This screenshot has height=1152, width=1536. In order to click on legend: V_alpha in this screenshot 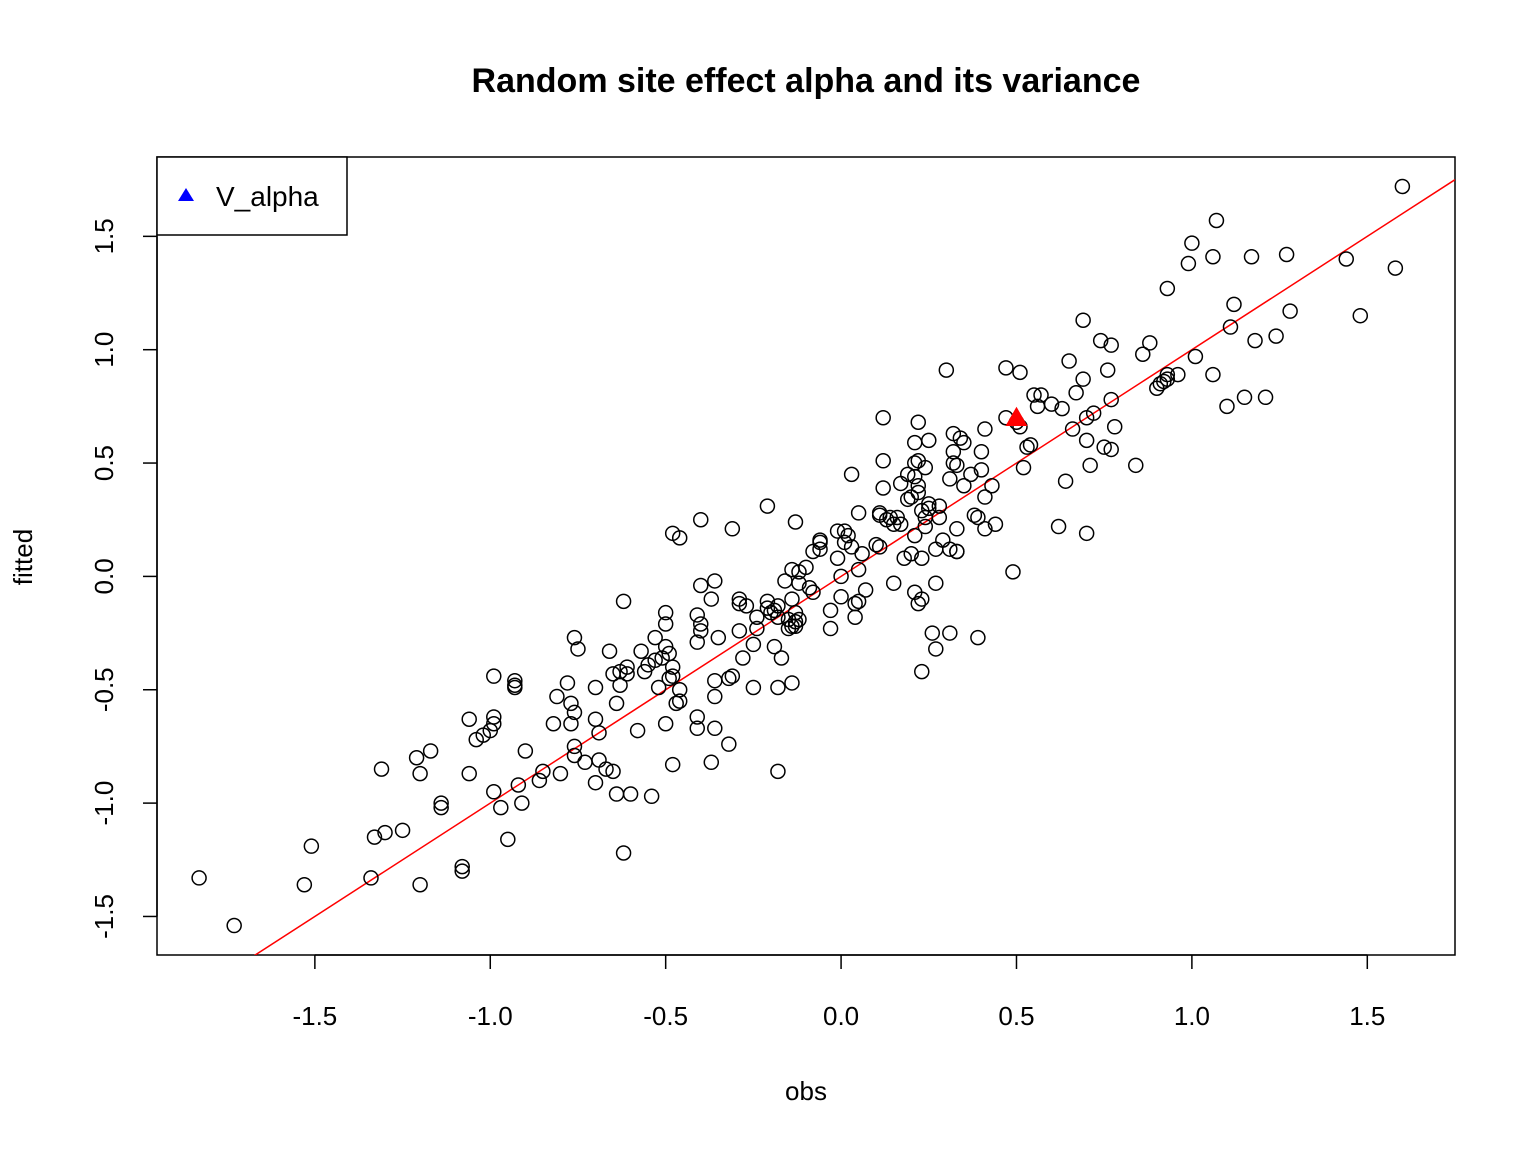, I will do `click(252, 196)`.